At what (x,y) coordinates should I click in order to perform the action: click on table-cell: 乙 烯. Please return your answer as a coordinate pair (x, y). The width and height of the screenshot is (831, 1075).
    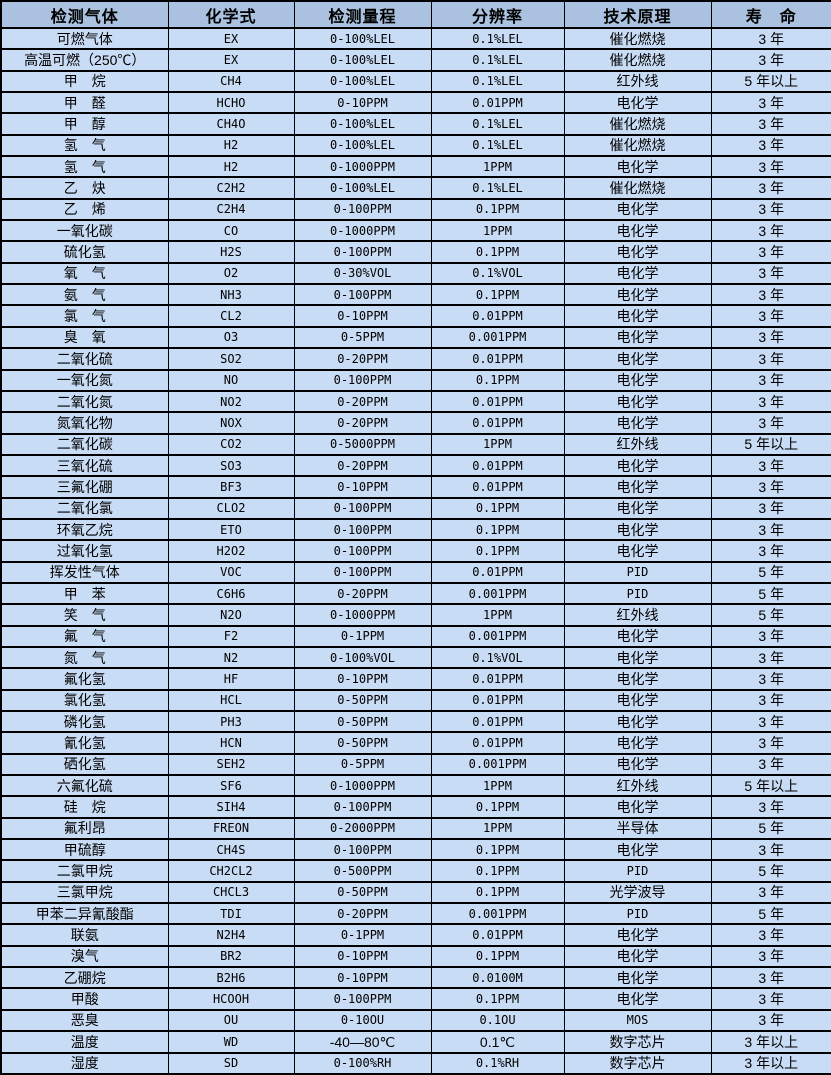
    Looking at the image, I should click on (84, 209).